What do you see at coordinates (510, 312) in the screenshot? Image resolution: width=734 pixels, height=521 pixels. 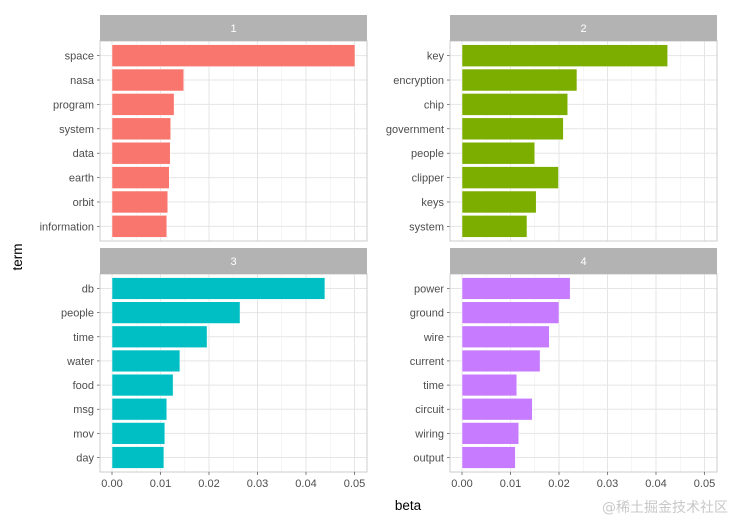 I see `bar-ground` at bounding box center [510, 312].